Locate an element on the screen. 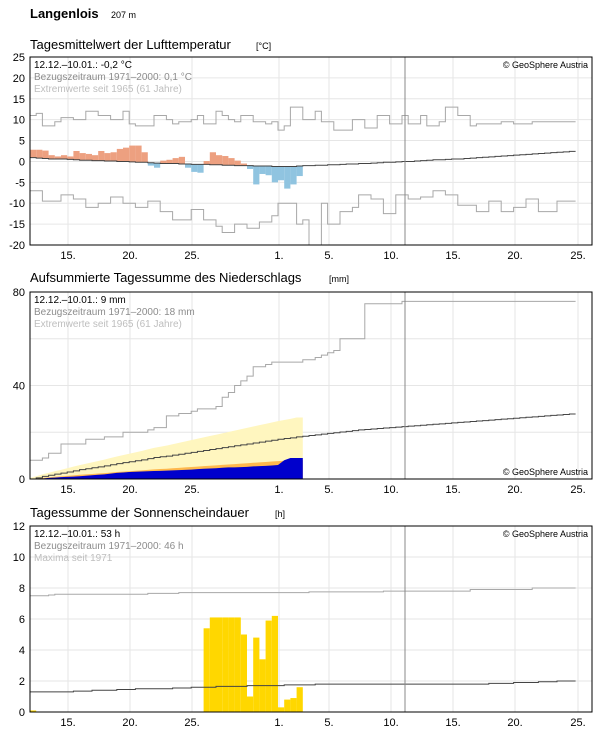 The image size is (596, 729). y-tick-label: 4 is located at coordinates (22, 651).